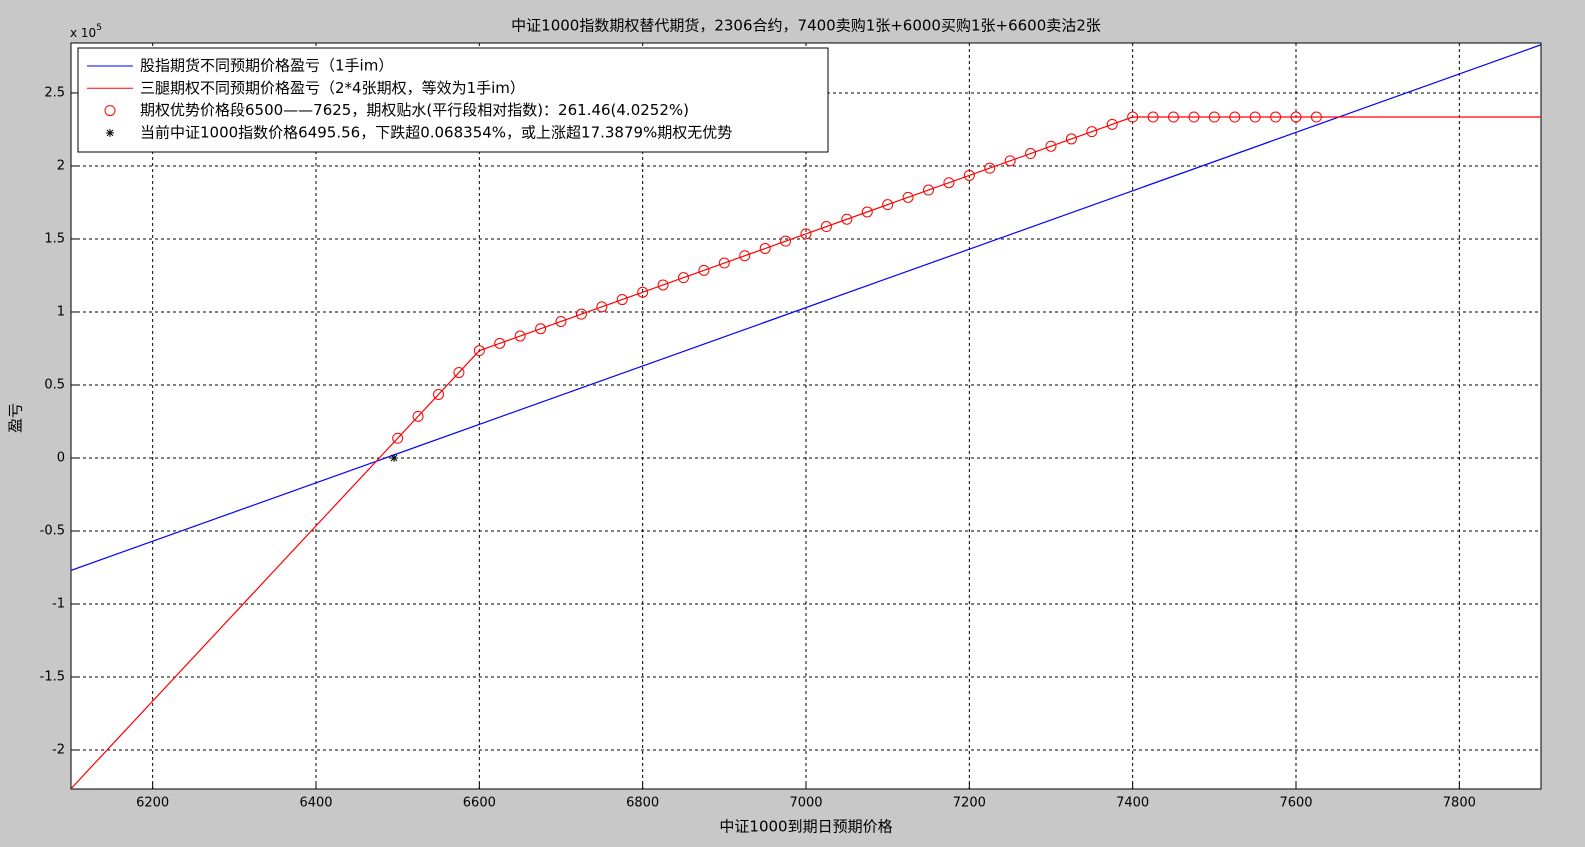 Image resolution: width=1585 pixels, height=847 pixels. I want to click on x-tick-label: 7600, so click(1295, 803).